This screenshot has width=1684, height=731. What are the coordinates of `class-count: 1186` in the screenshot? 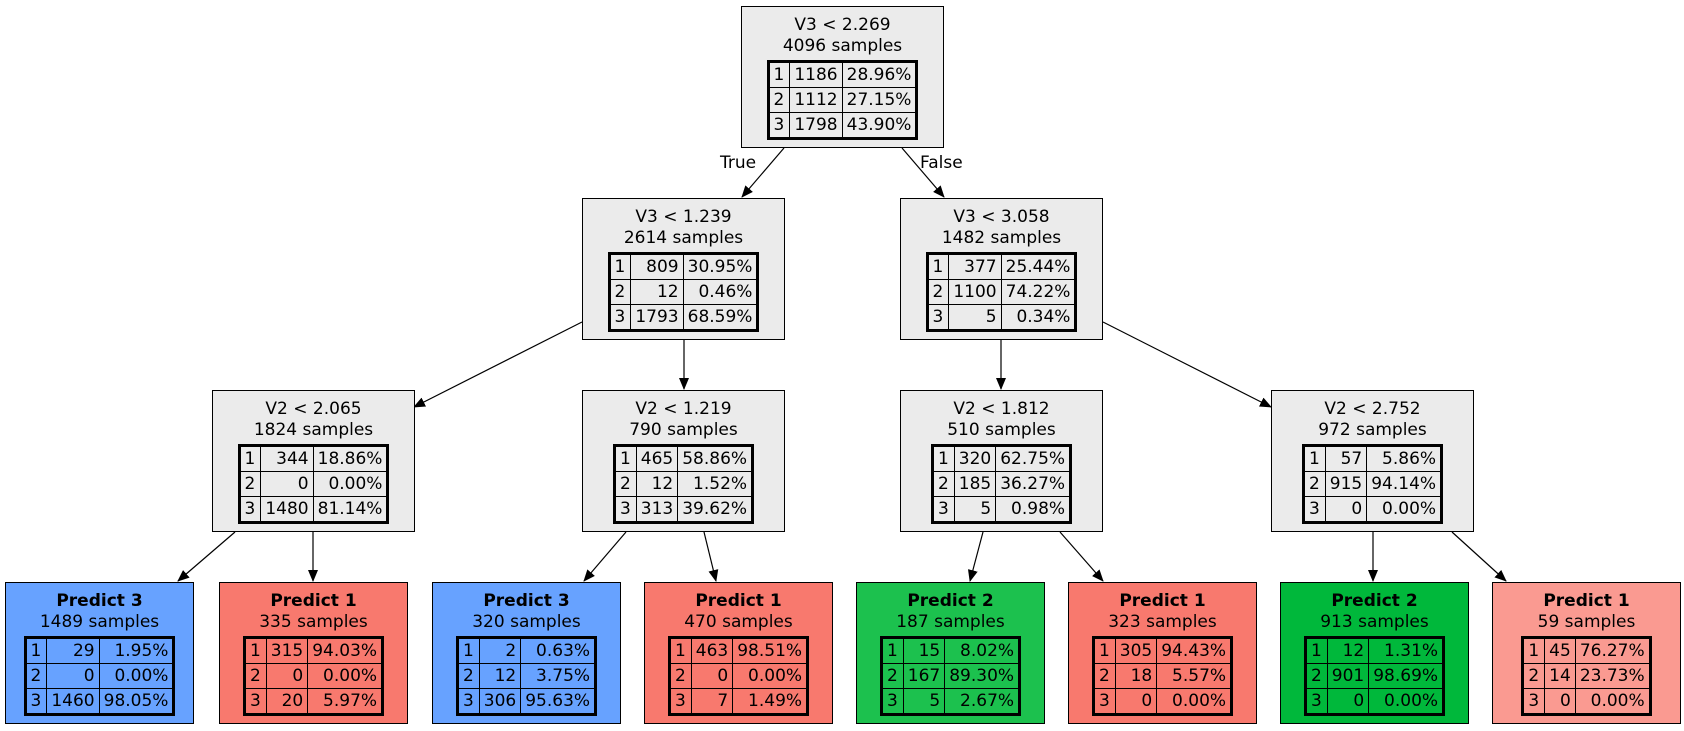 It's located at (816, 74).